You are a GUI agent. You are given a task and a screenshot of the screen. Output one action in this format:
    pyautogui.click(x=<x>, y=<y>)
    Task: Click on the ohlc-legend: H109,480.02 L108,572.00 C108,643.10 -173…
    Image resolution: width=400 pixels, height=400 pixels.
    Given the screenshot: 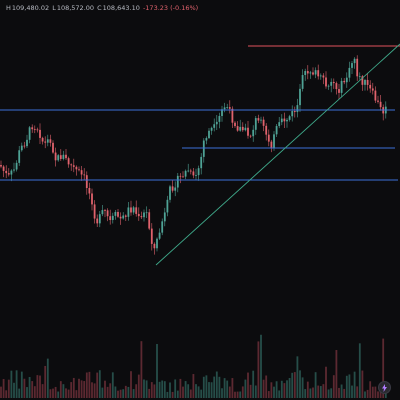 What is the action you would take?
    pyautogui.click(x=102, y=8)
    